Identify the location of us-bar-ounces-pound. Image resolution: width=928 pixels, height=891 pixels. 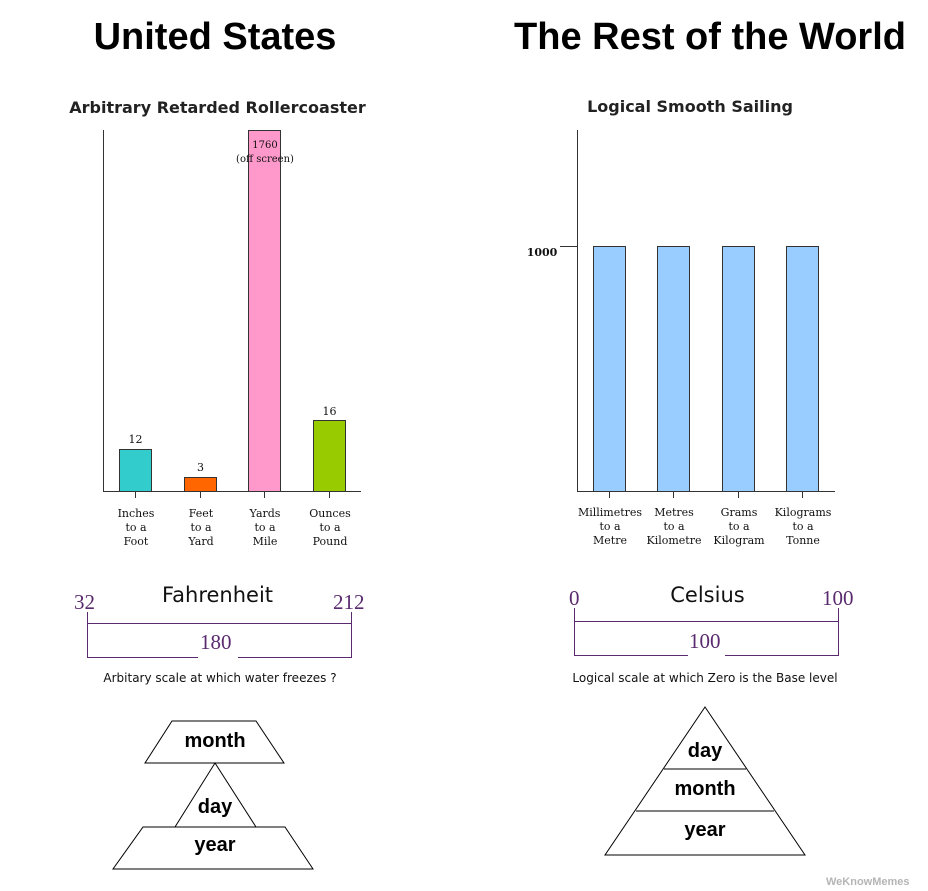
(329, 456).